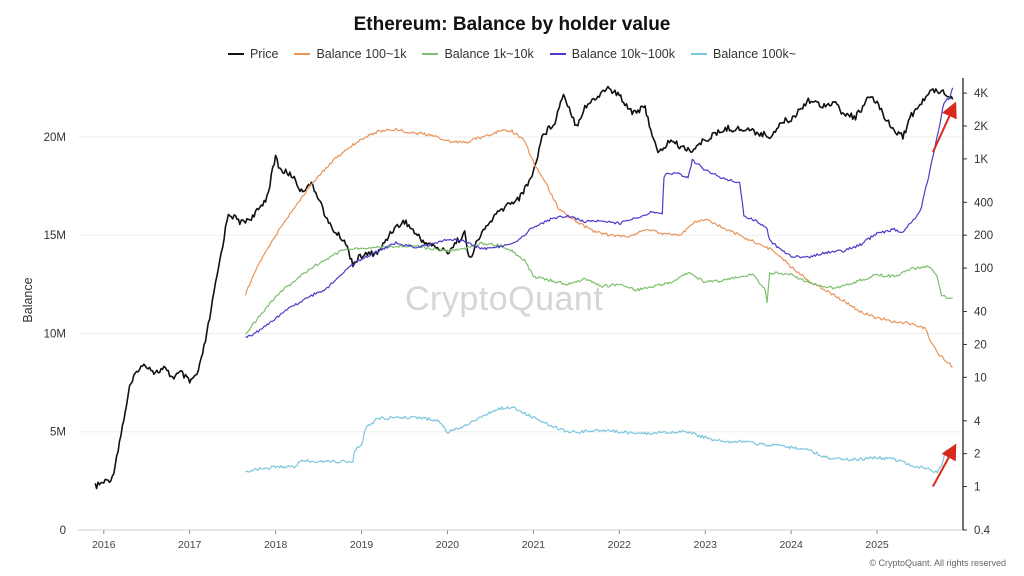 The height and width of the screenshot is (576, 1024). What do you see at coordinates (489, 54) in the screenshot?
I see `legend-label-balance-1k-10k: Balance 1k~10k` at bounding box center [489, 54].